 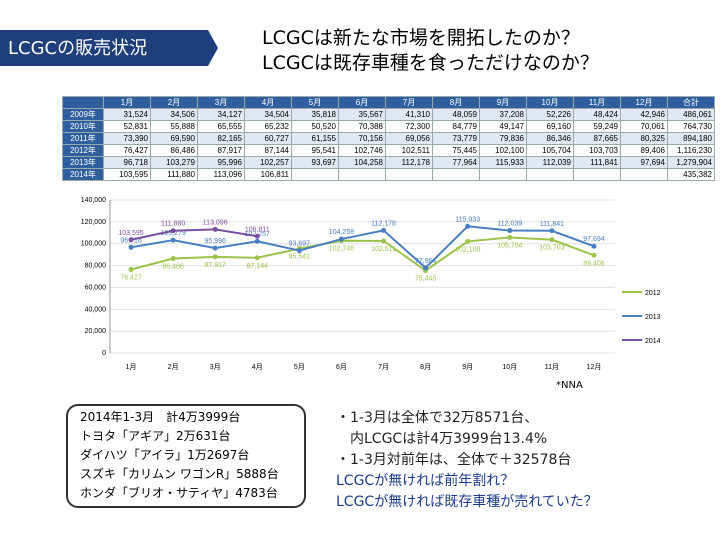 I want to click on cell: 52,226, so click(x=550, y=114).